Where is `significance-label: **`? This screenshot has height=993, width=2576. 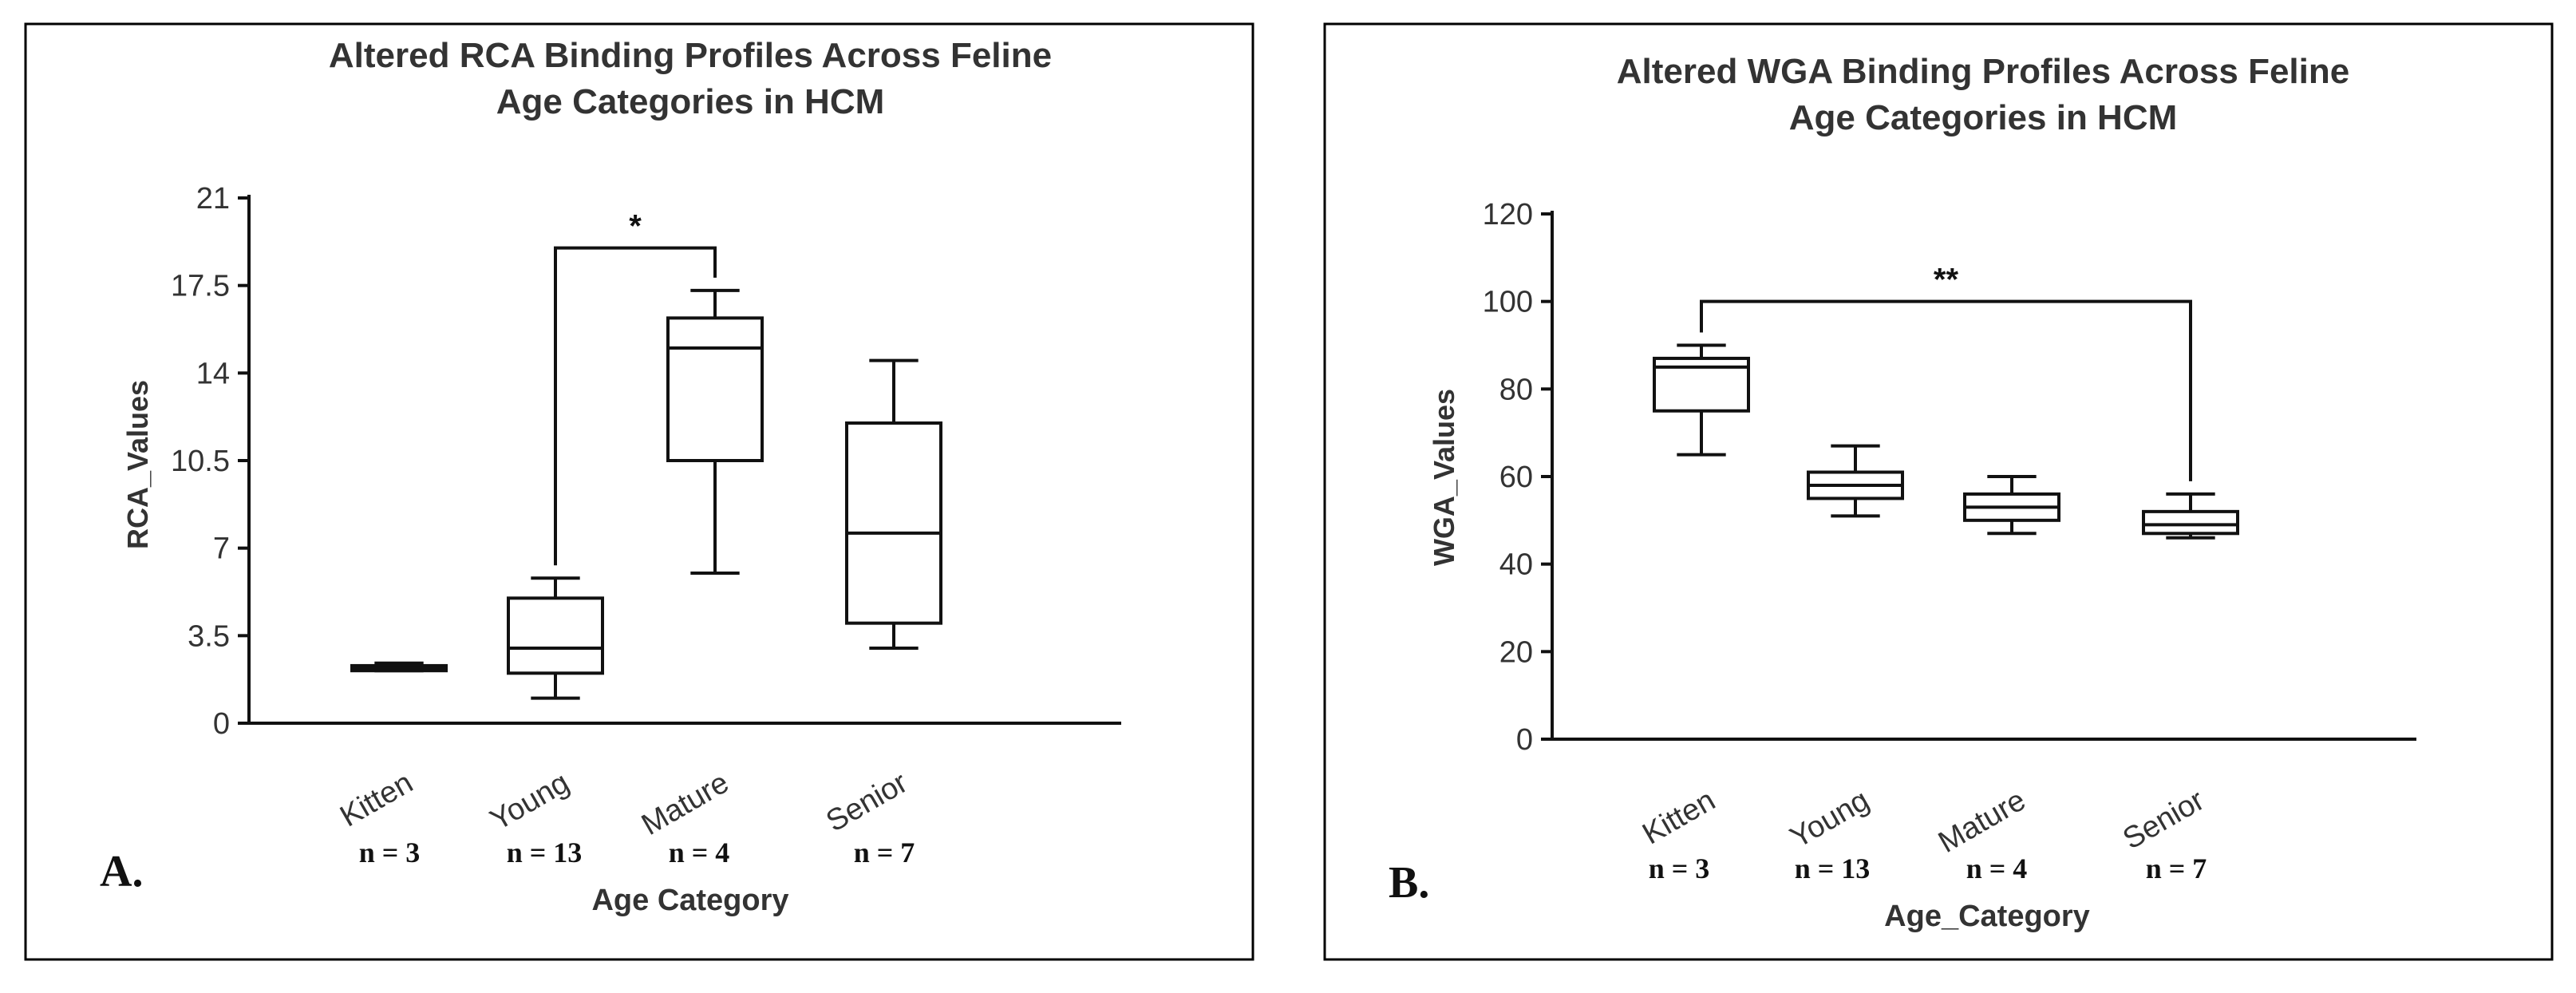 significance-label: ** is located at coordinates (1946, 280).